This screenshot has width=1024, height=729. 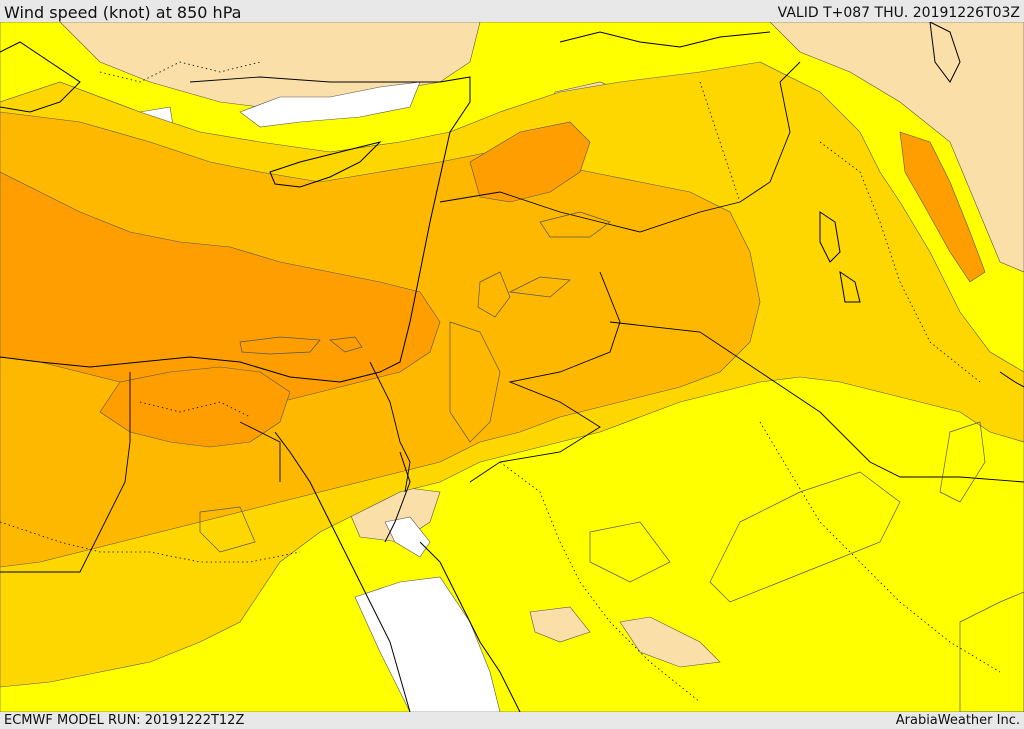 I want to click on zone-light-northeast, so click(x=896, y=147).